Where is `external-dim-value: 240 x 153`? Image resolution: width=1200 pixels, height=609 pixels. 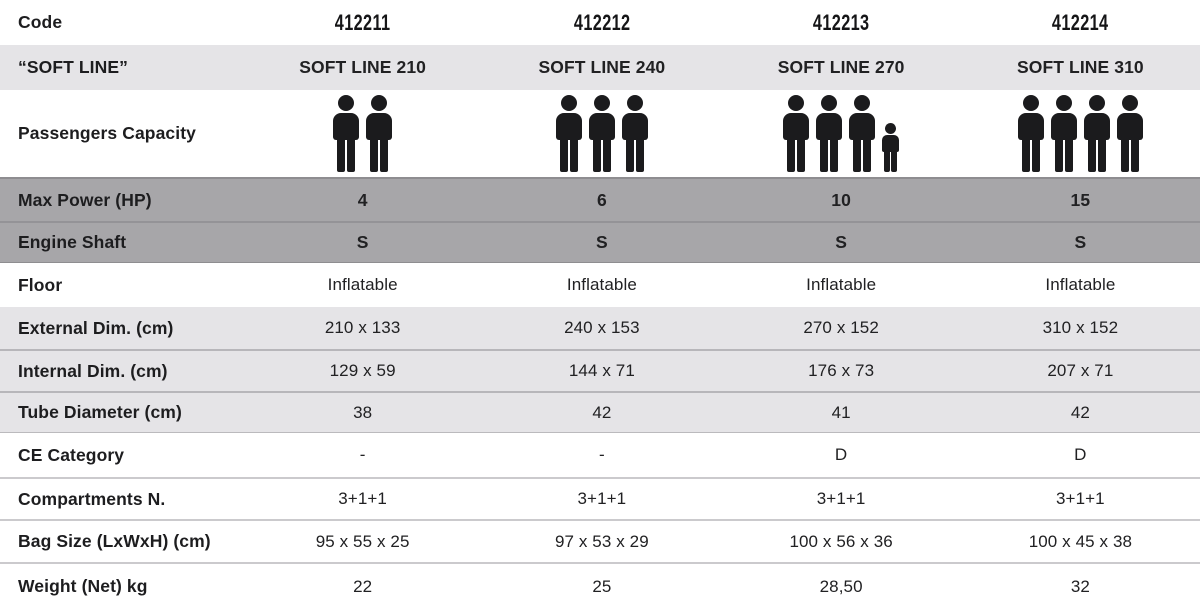 external-dim-value: 240 x 153 is located at coordinates (602, 327).